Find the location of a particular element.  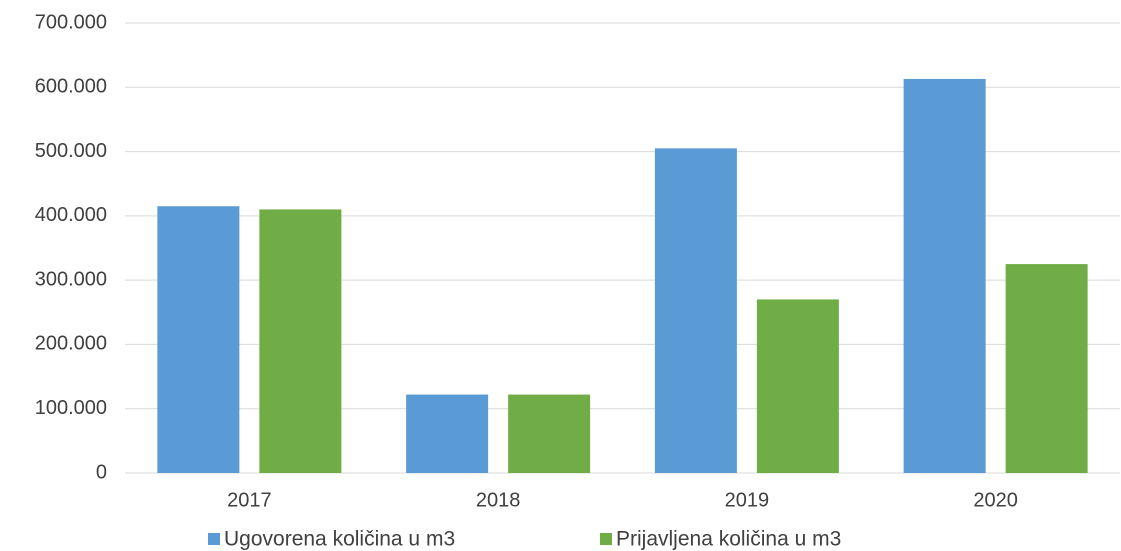

legend-label: Prijavljena količina u m3 is located at coordinates (728, 539).